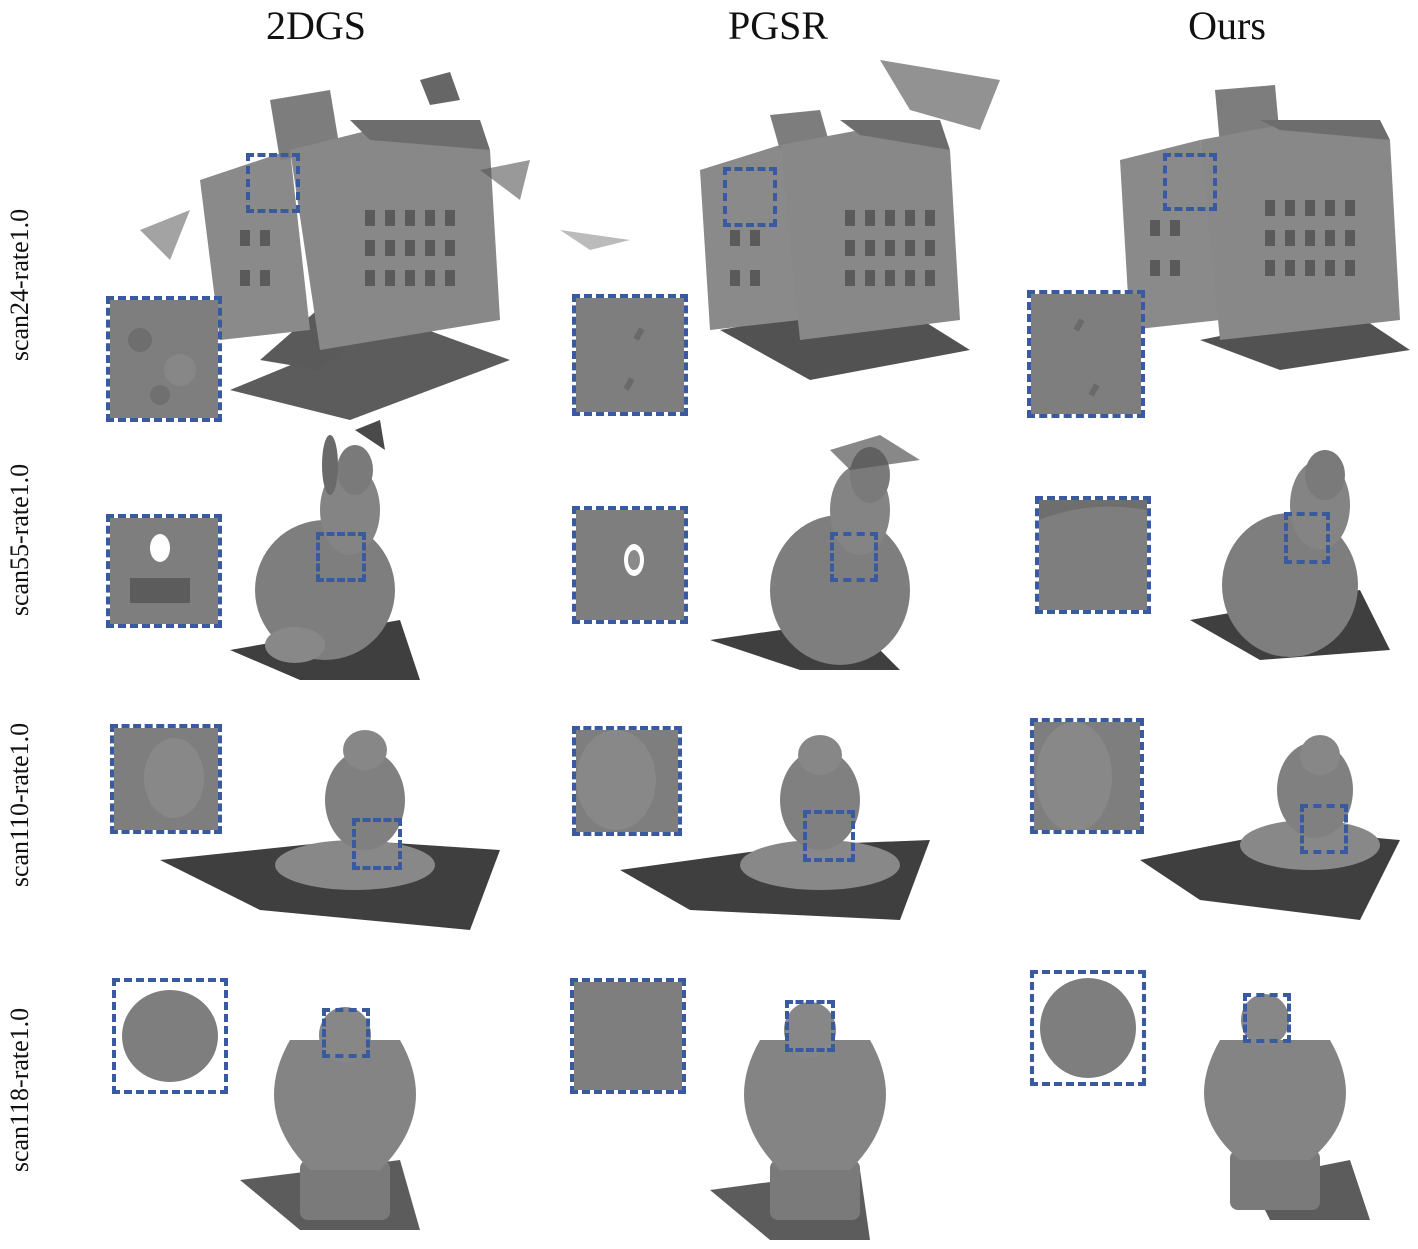 This screenshot has width=1418, height=1249. What do you see at coordinates (780, 822) in the screenshot?
I see `render-scan110-pgsr` at bounding box center [780, 822].